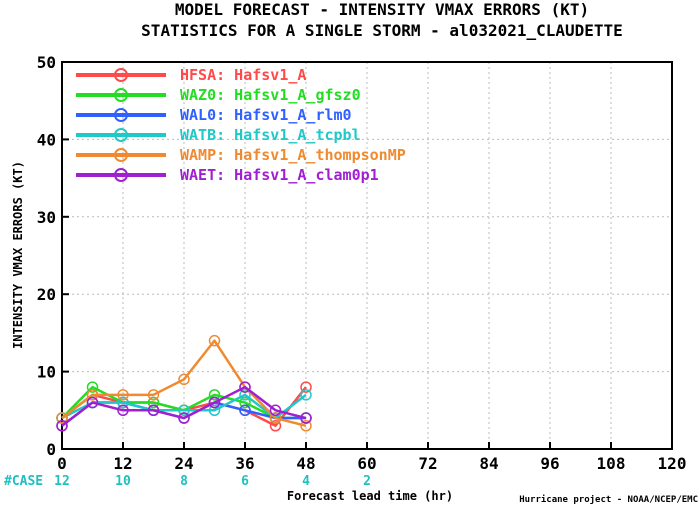  I want to click on y-axis-label: INTENSITY VMAX ERRORS (KT), so click(18, 255).